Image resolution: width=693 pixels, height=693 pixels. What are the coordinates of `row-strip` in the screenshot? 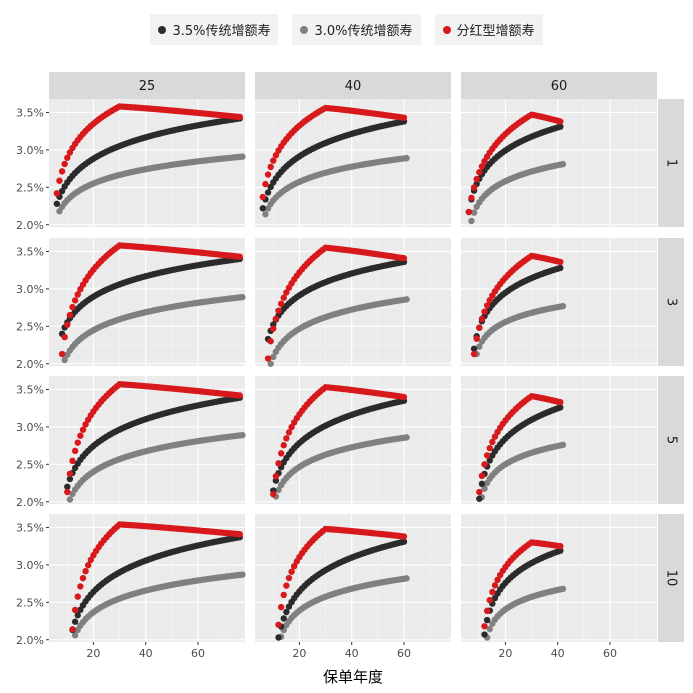 It's located at (671, 578).